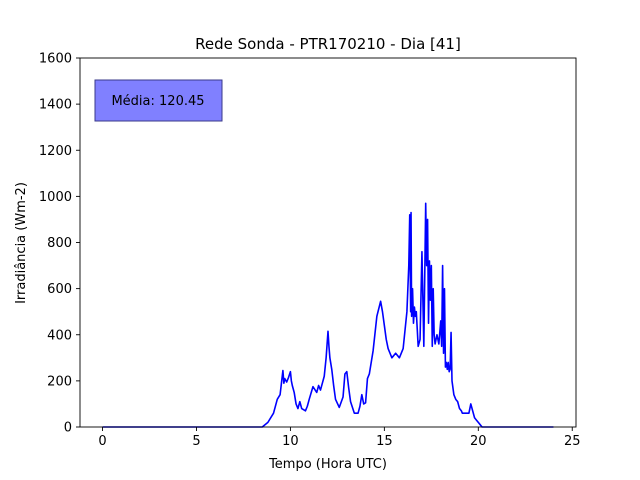 The width and height of the screenshot is (640, 480). I want to click on y-tick-label: 800, so click(59, 243).